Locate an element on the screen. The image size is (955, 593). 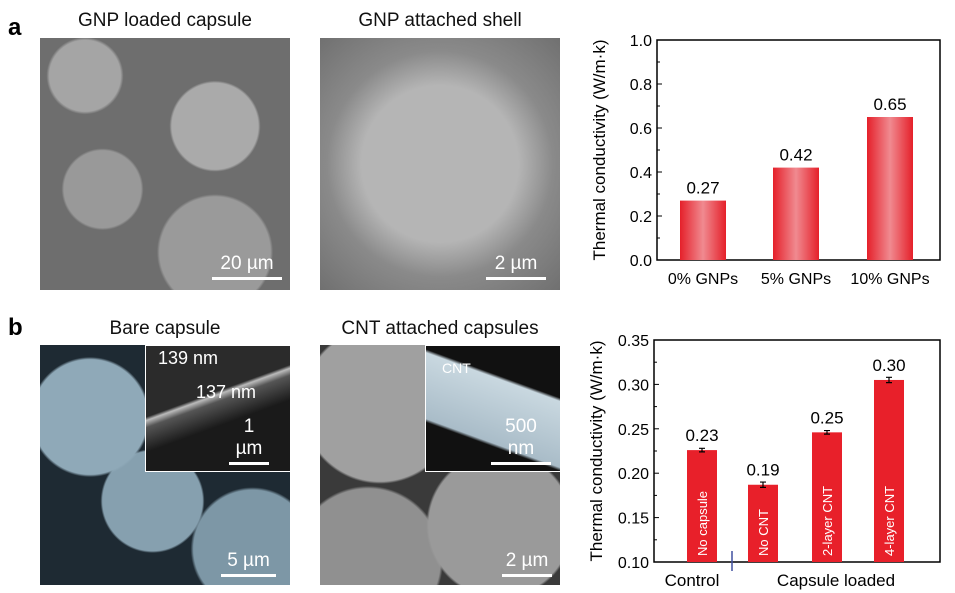
x-tick-label: 0% GNPs is located at coordinates (703, 279).